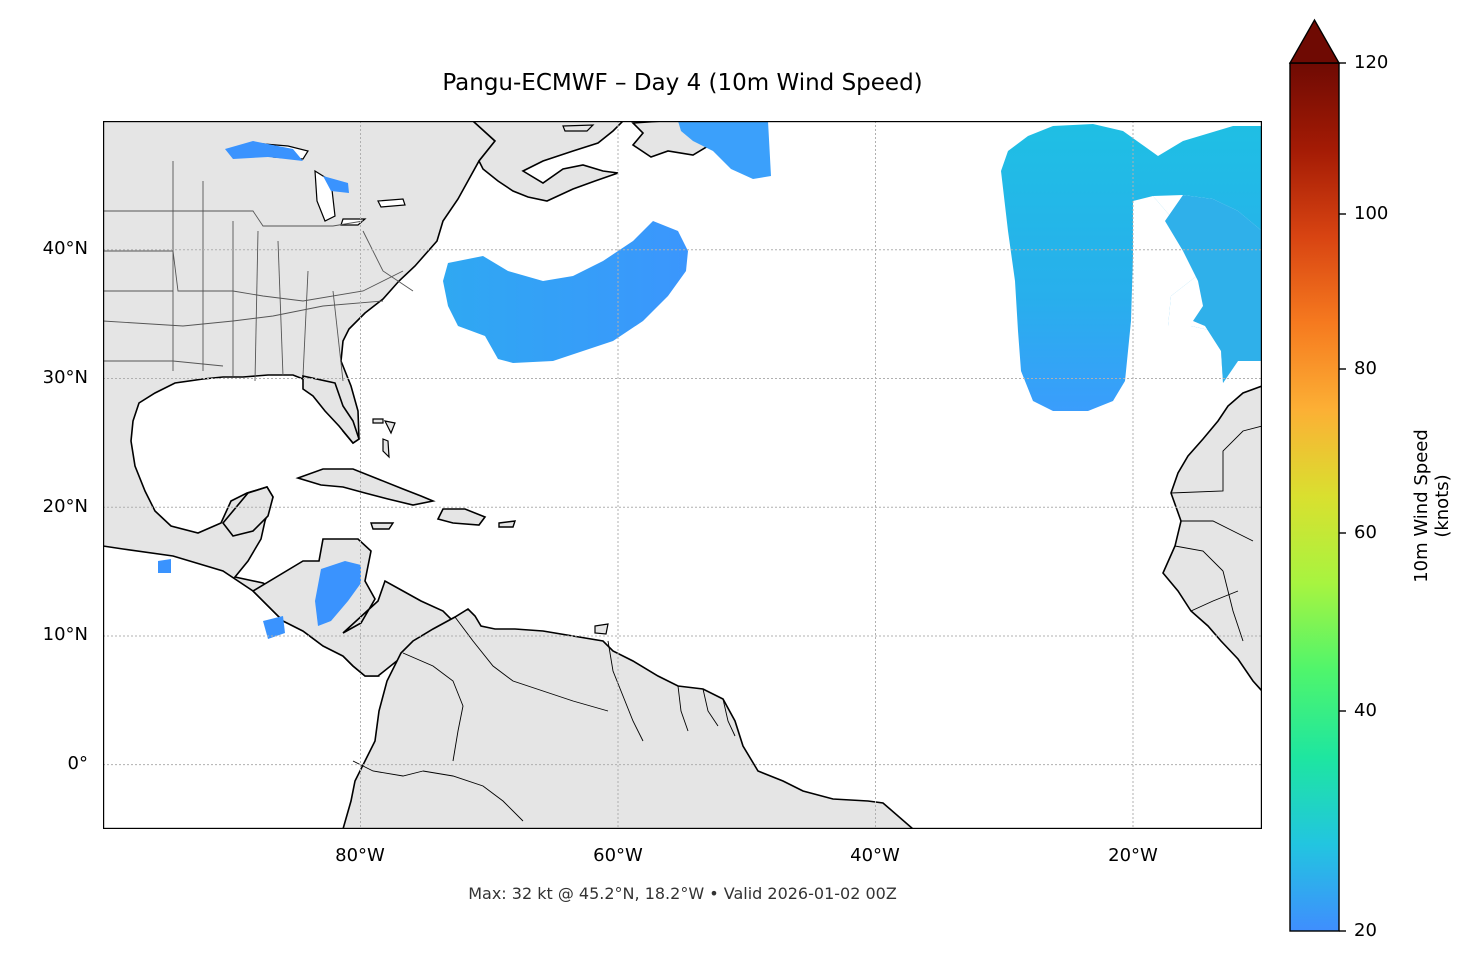  What do you see at coordinates (618, 855) in the screenshot?
I see `lon-label-60w: 60°W` at bounding box center [618, 855].